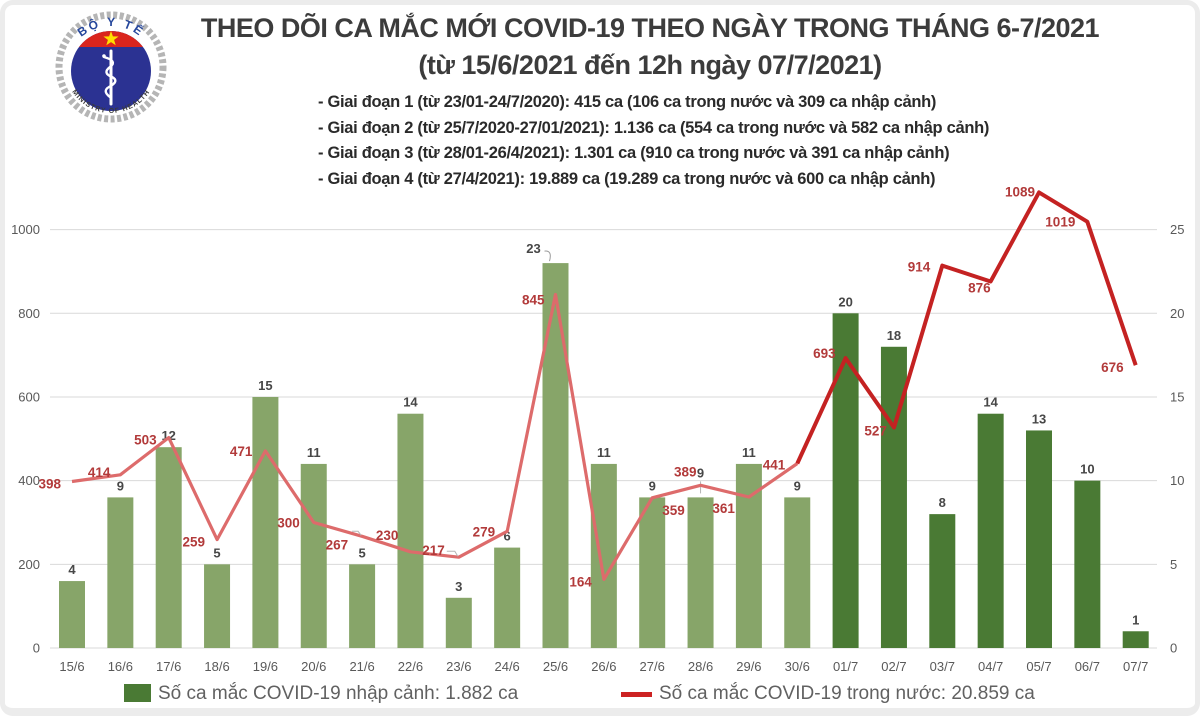 Image resolution: width=1200 pixels, height=716 pixels. I want to click on line-value-label: 676, so click(1112, 367).